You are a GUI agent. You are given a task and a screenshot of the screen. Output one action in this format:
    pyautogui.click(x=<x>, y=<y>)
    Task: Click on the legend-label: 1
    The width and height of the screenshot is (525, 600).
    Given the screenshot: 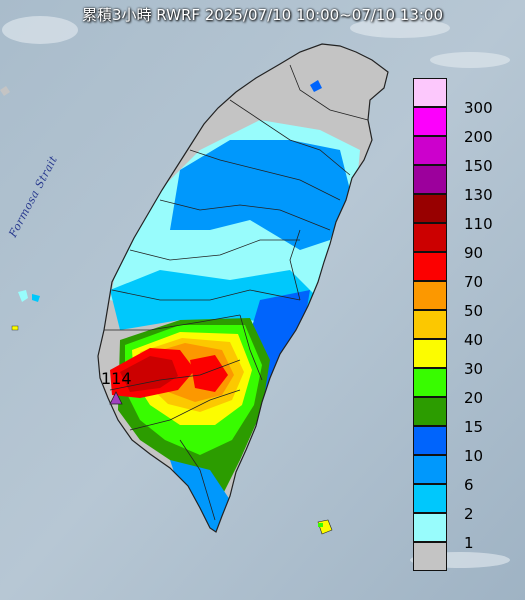 What is the action you would take?
    pyautogui.click(x=469, y=543)
    